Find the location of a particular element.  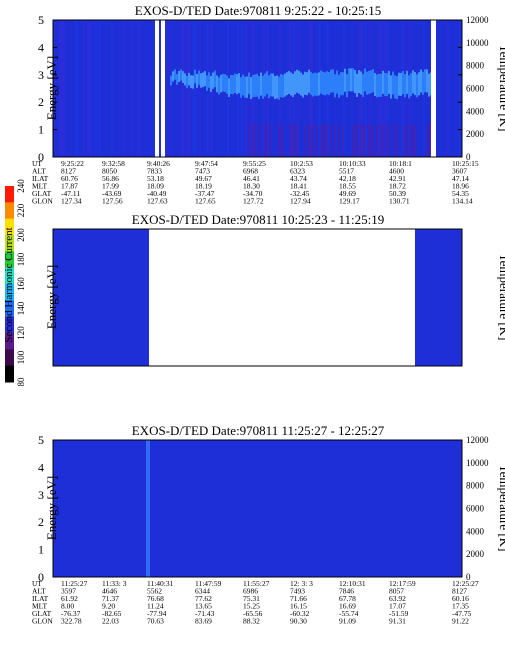

orbit-cell: 42.18 is located at coordinates (347, 178).